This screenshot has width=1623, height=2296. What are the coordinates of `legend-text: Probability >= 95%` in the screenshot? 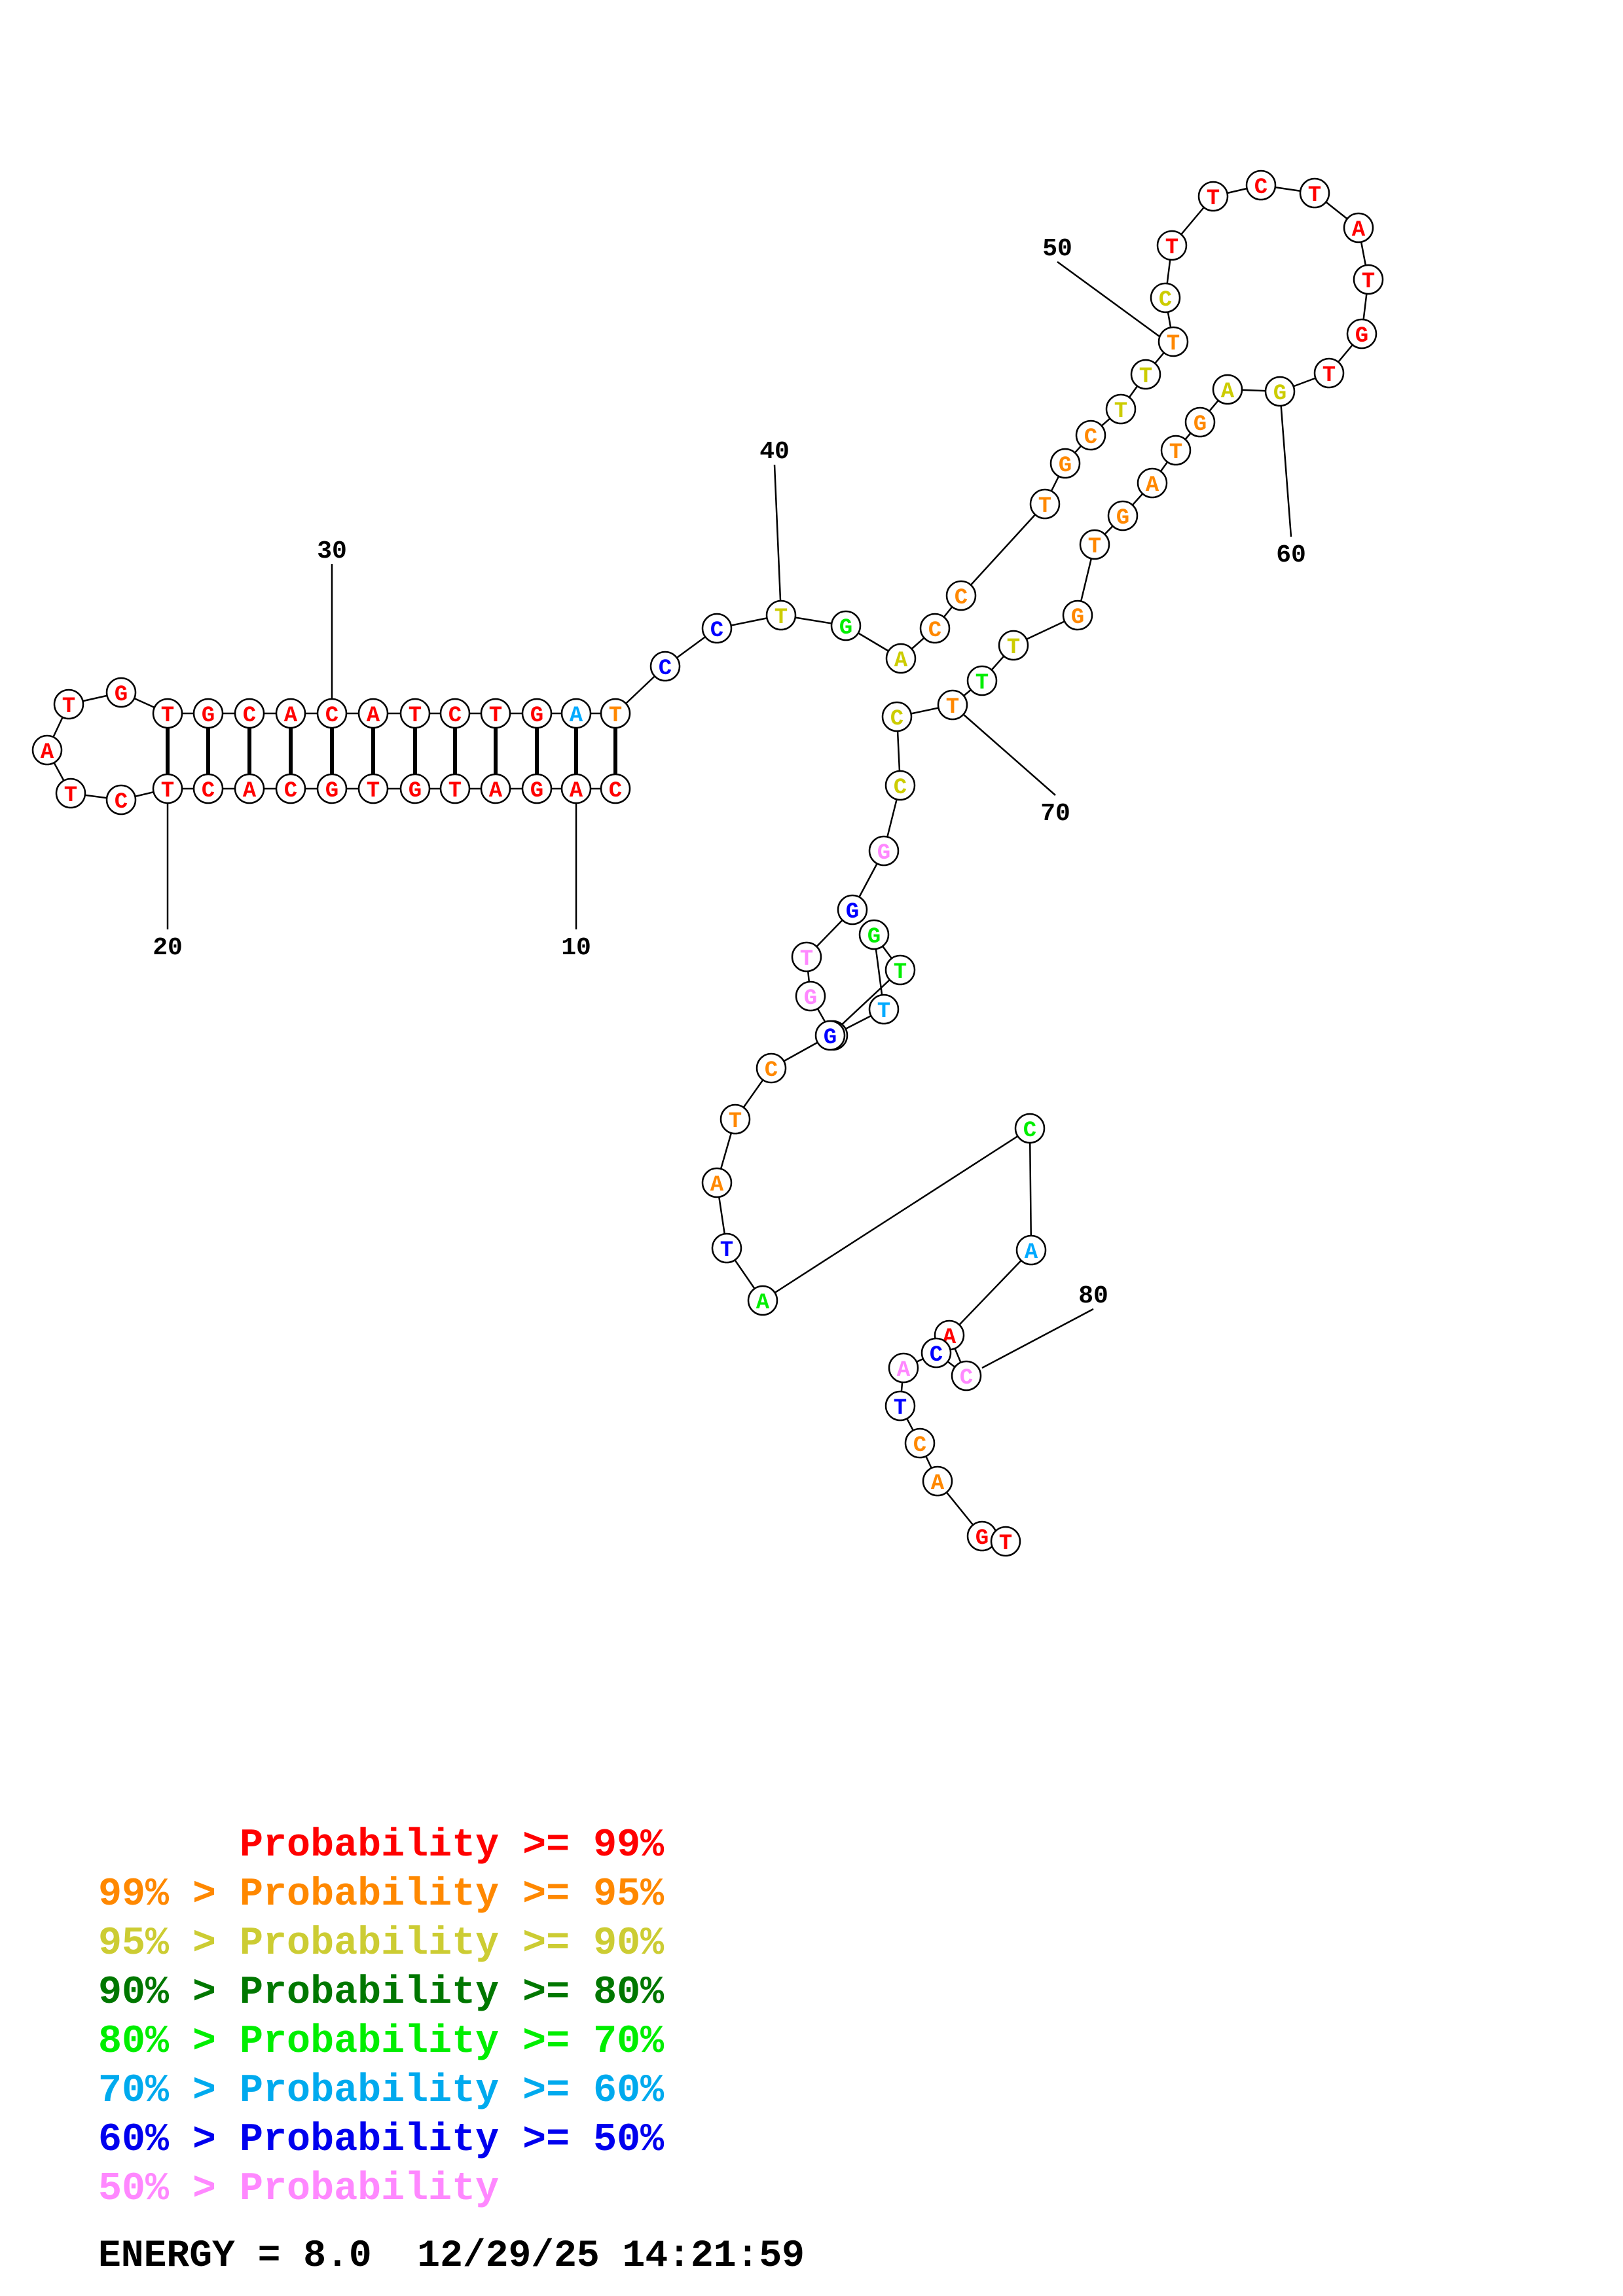 It's located at (452, 1895).